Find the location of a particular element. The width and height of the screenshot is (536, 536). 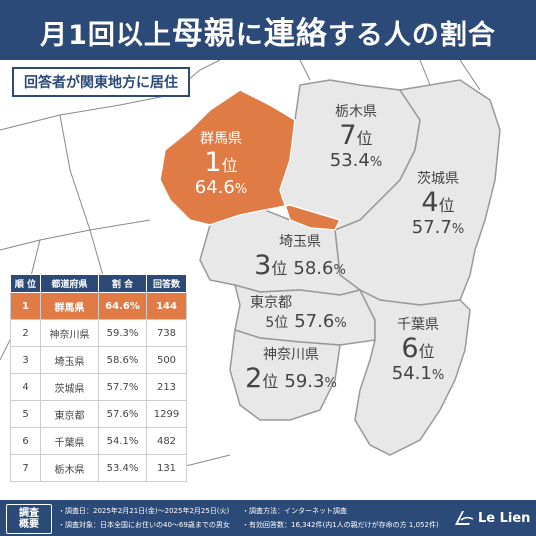

cell-rank: 5 is located at coordinates (25, 414).